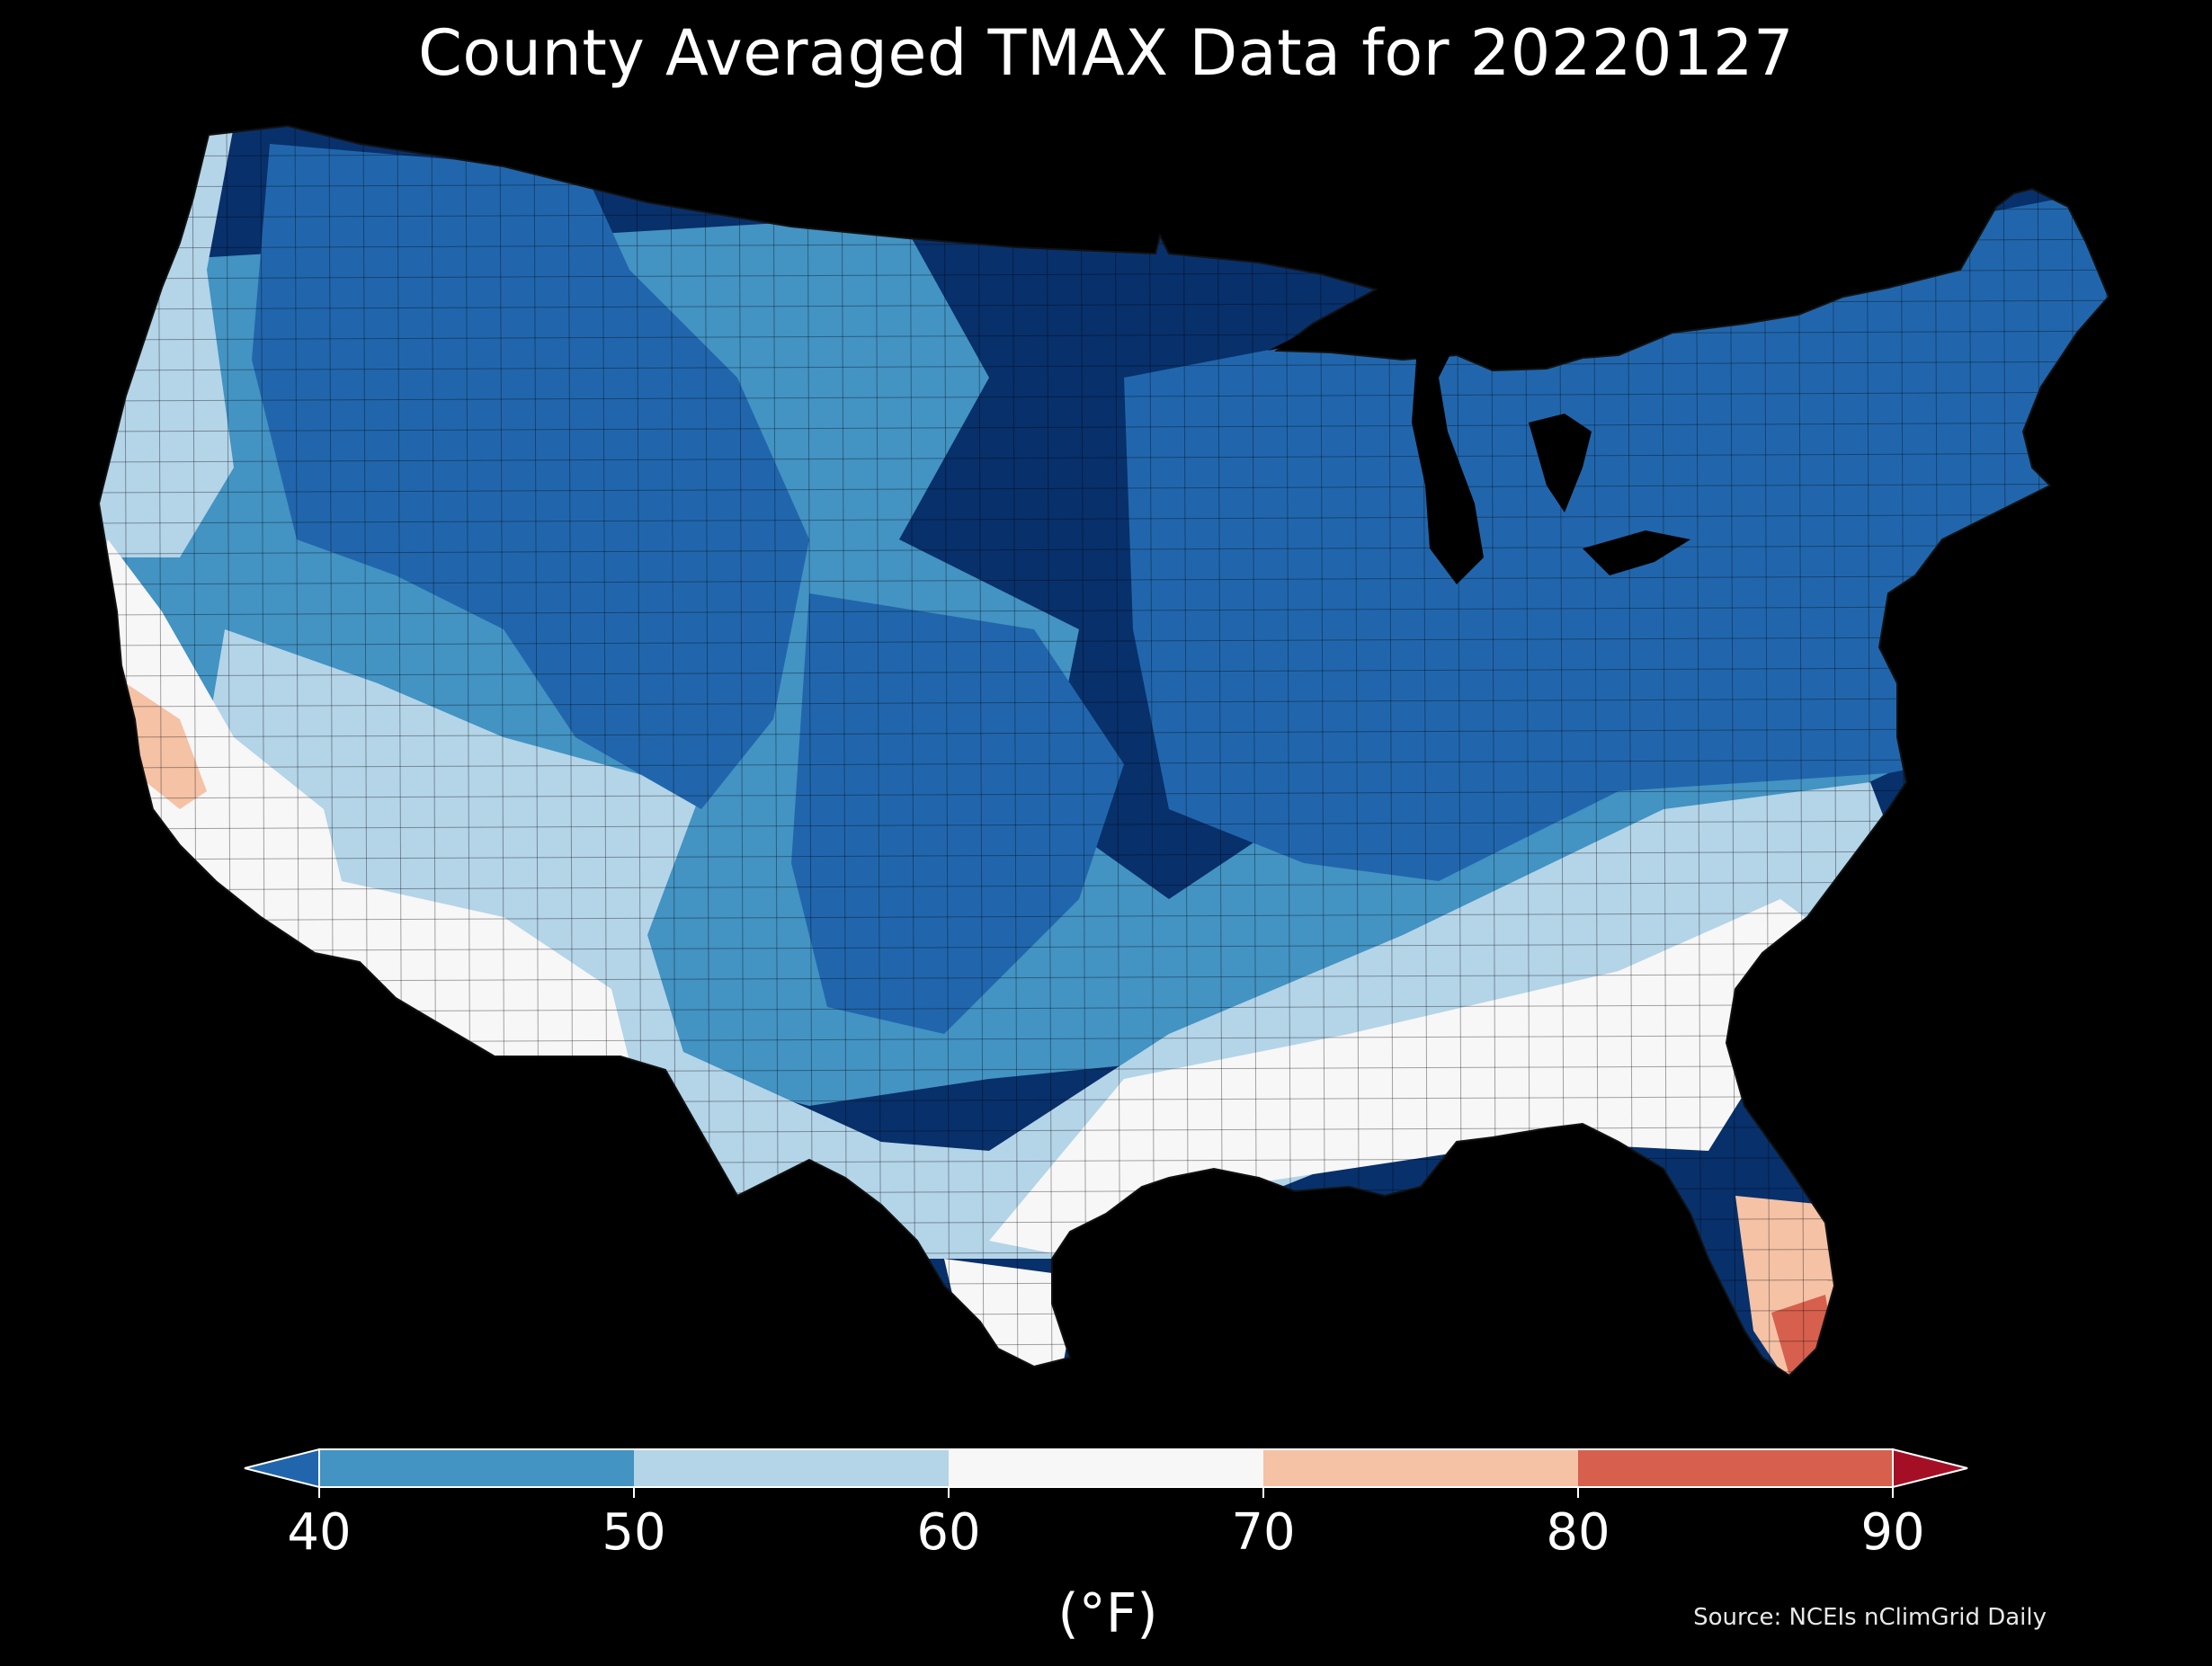 The image size is (2212, 1666). What do you see at coordinates (1322, 324) in the screenshot?
I see `lake-superior` at bounding box center [1322, 324].